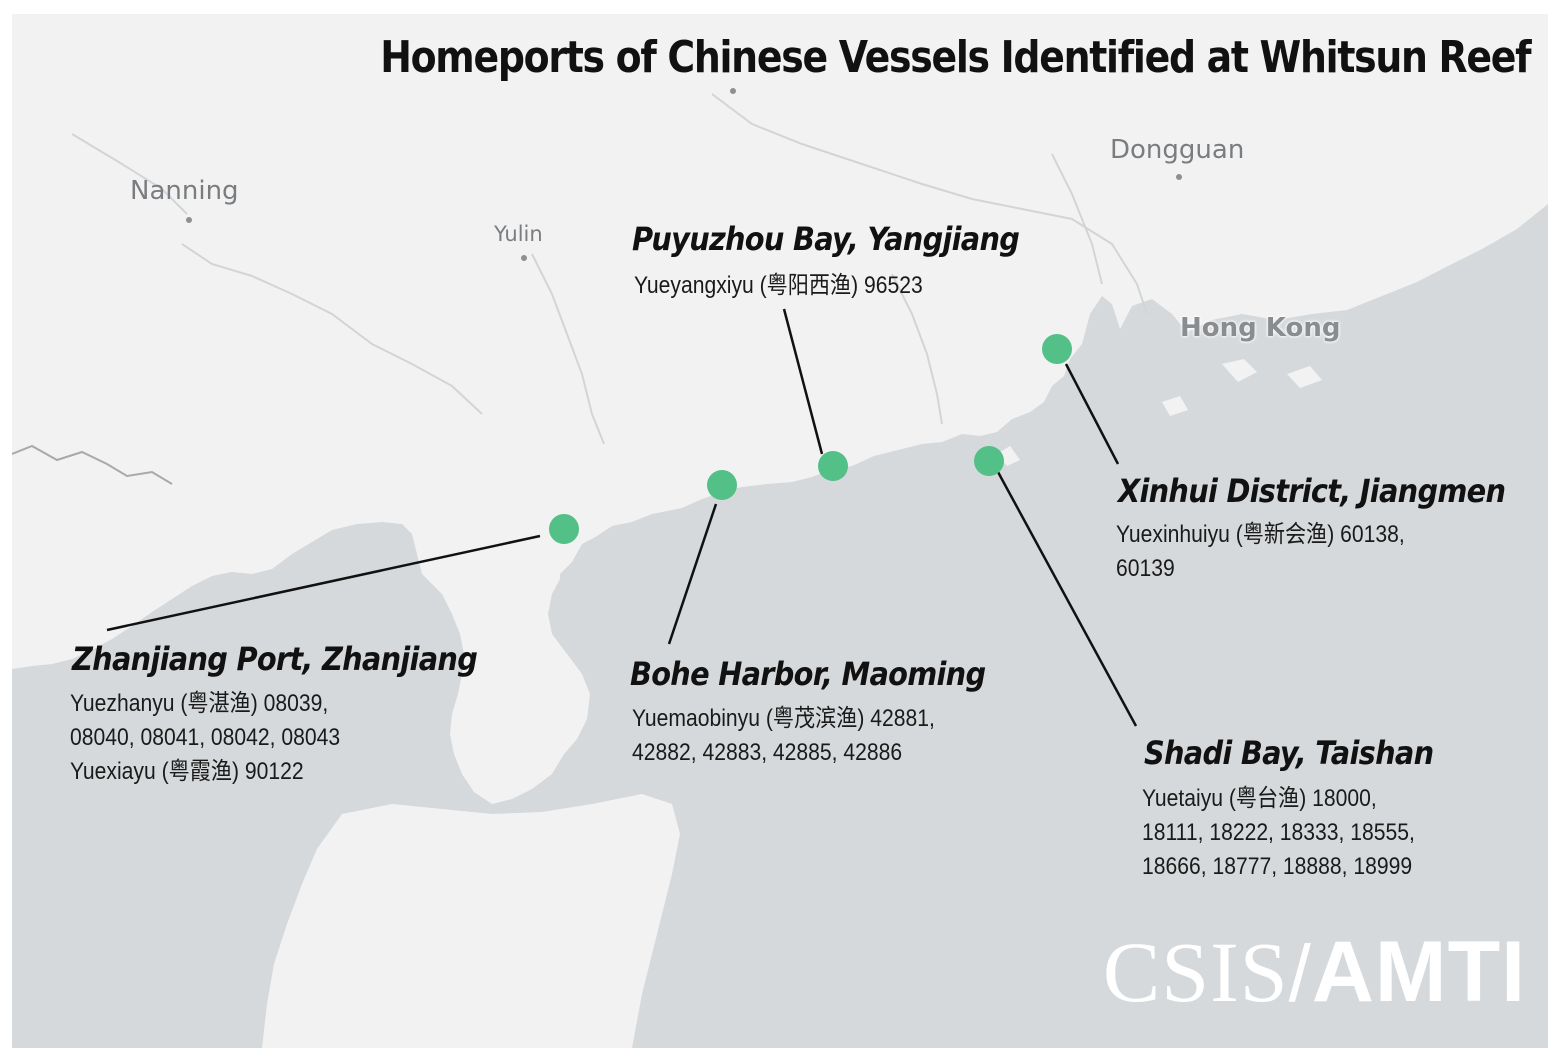 The height and width of the screenshot is (1062, 1560). Describe the element at coordinates (1177, 150) in the screenshot. I see `city-label-dongguan: Dongguan` at that location.